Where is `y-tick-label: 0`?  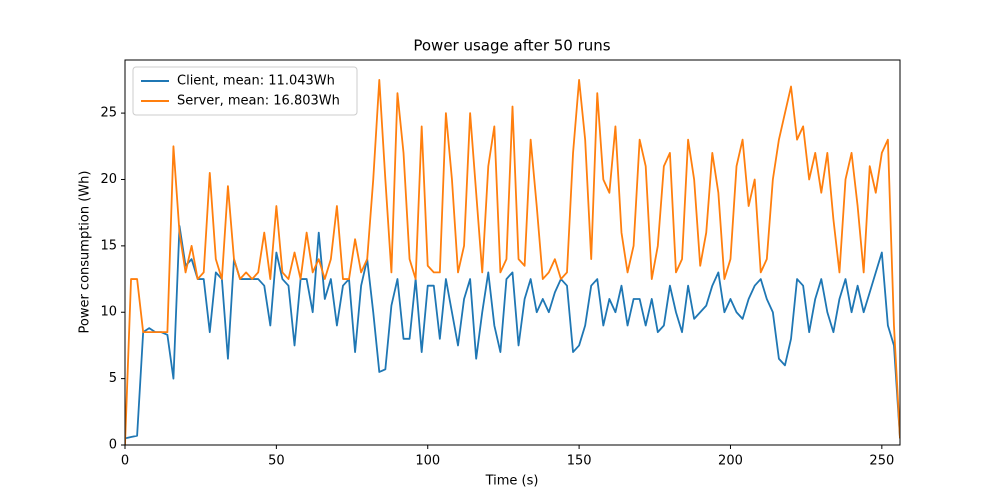
y-tick-label: 0 is located at coordinates (113, 445).